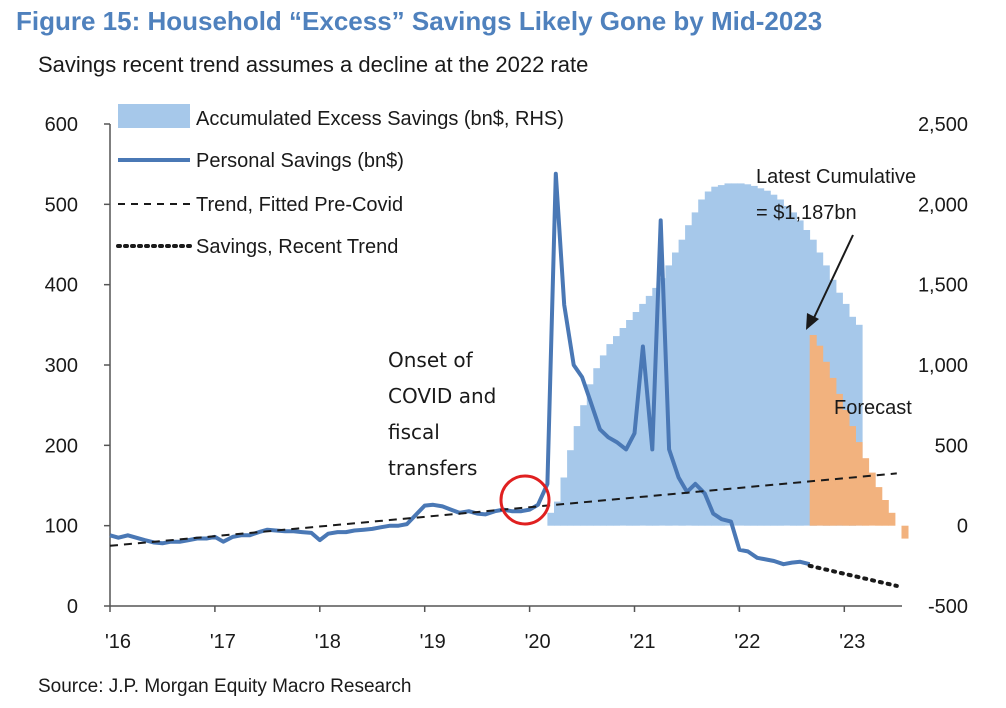 The image size is (1006, 708). What do you see at coordinates (943, 366) in the screenshot?
I see `y-right-tick-label: 1,000` at bounding box center [943, 366].